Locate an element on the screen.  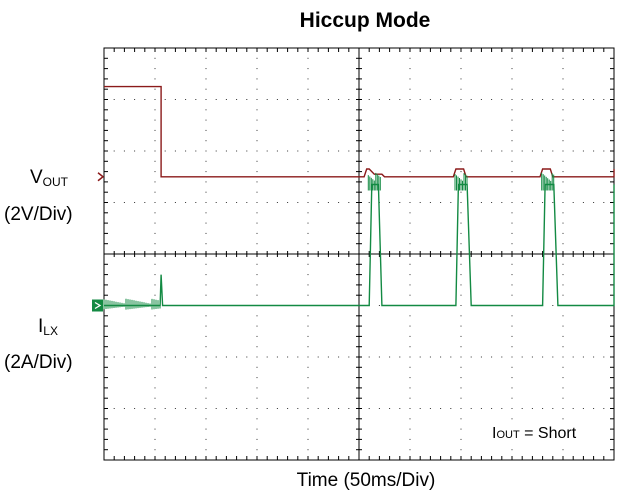
vout-ground-marker is located at coordinates (101, 177).